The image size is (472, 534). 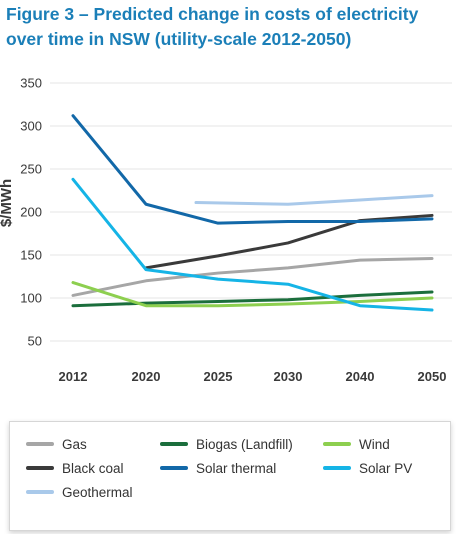 What do you see at coordinates (218, 376) in the screenshot?
I see `x-tick-label: 2025` at bounding box center [218, 376].